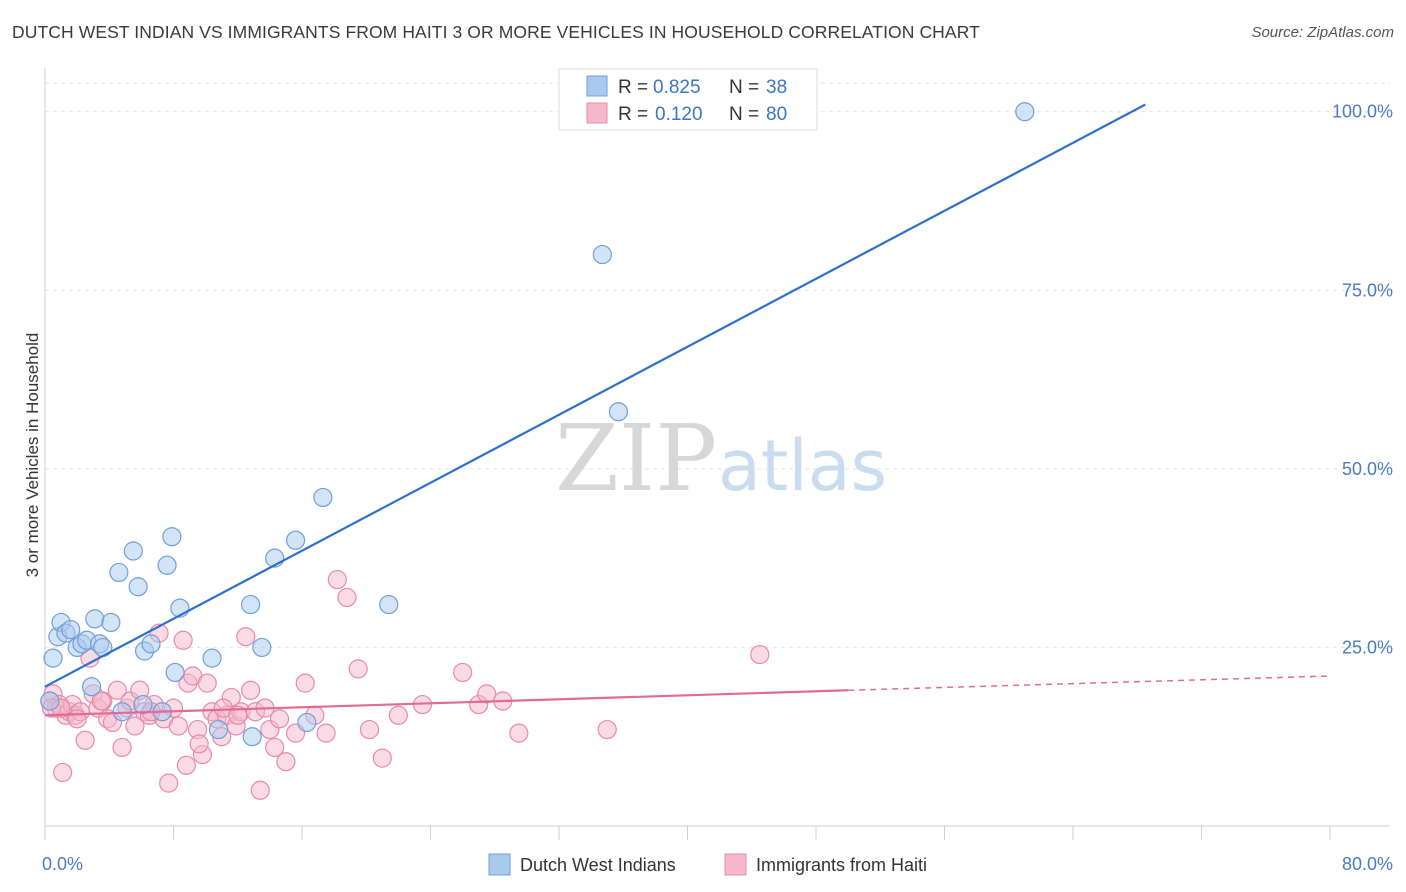  I want to click on y-tick-label-3: 100.0%, so click(1362, 112).